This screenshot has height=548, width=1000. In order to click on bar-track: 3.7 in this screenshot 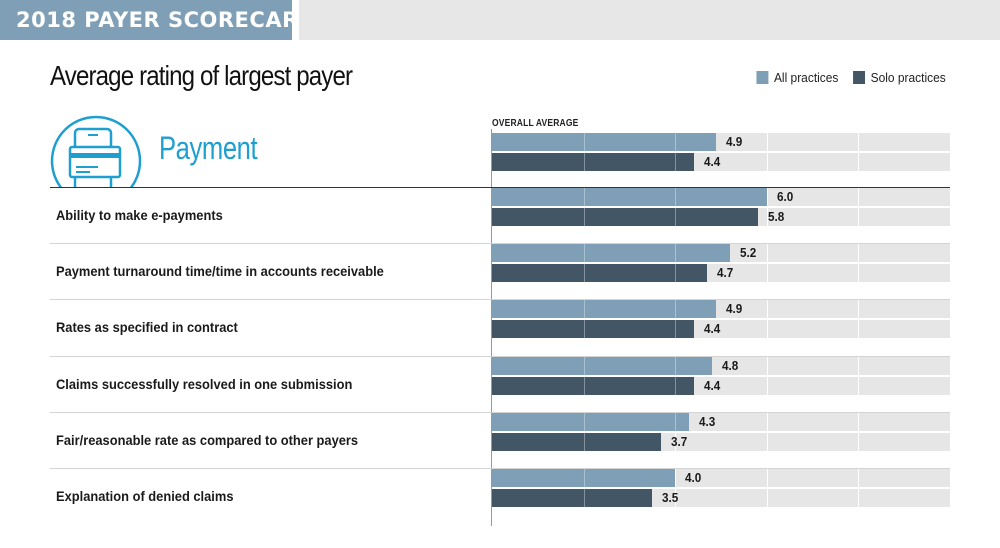, I will do `click(721, 442)`.